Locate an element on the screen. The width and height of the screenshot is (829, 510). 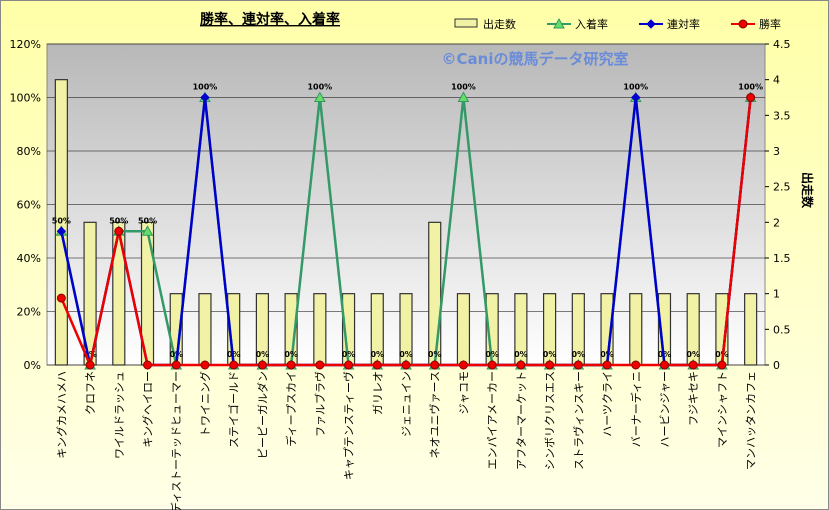
x-tick-label: ピーピーガルダン is located at coordinates (262, 415).